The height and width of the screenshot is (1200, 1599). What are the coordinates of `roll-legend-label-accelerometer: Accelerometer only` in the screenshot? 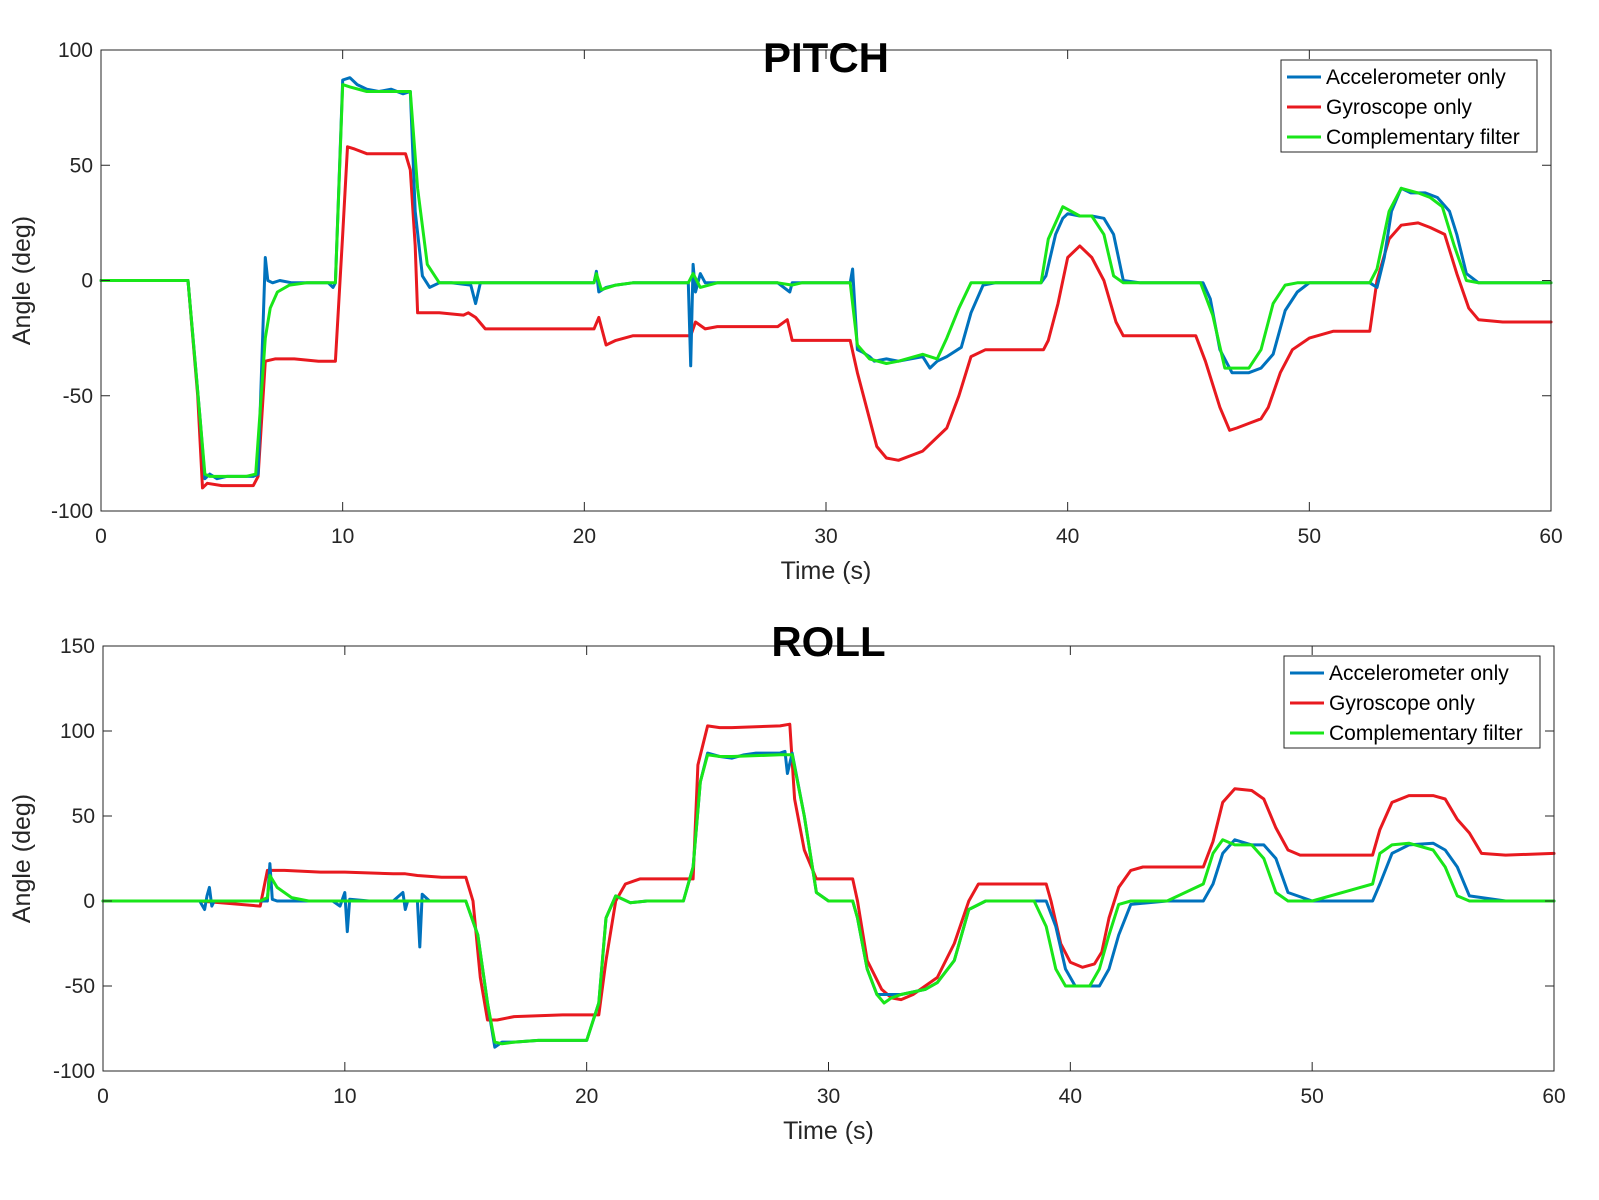 It's located at (1419, 673).